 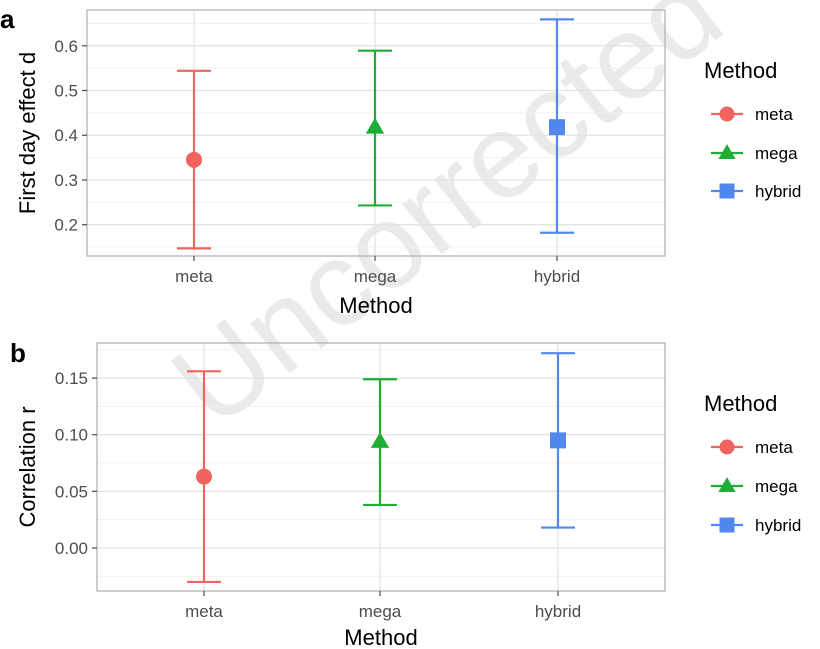 What do you see at coordinates (71, 491) in the screenshot?
I see `y-tick-label: 0.05` at bounding box center [71, 491].